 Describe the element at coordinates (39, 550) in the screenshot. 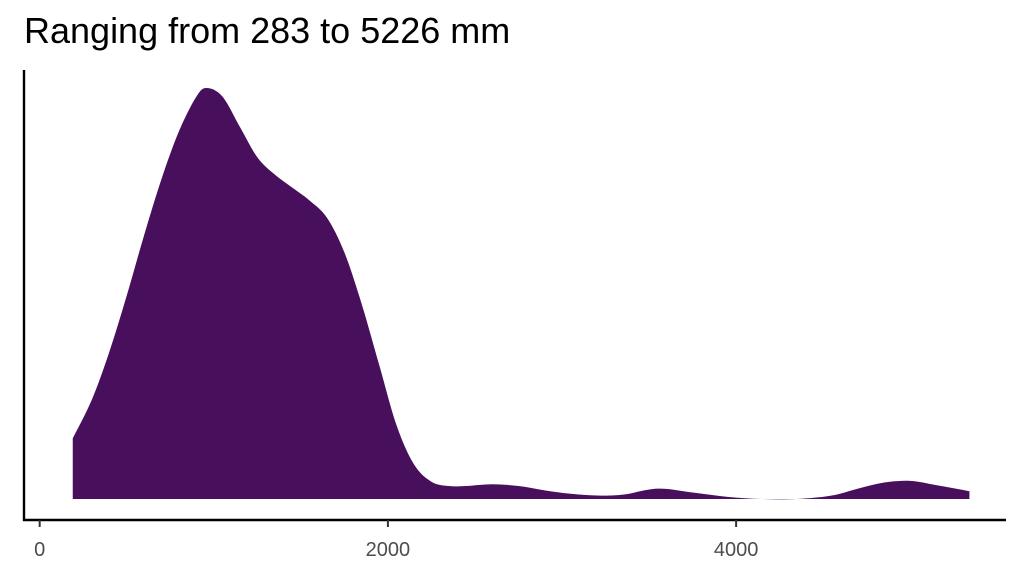

I see `x-tick-label: 0` at that location.